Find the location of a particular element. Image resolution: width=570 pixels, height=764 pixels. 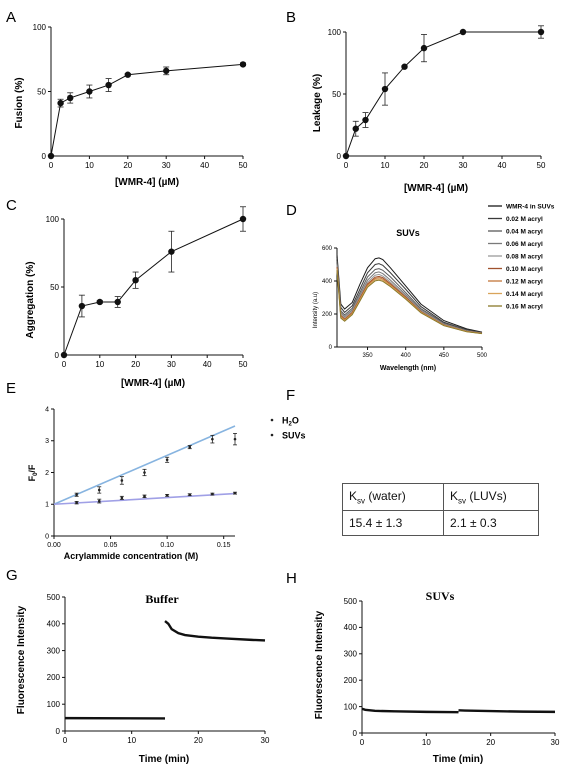

legend-label: WMR-4 in SUVs is located at coordinates (530, 207).